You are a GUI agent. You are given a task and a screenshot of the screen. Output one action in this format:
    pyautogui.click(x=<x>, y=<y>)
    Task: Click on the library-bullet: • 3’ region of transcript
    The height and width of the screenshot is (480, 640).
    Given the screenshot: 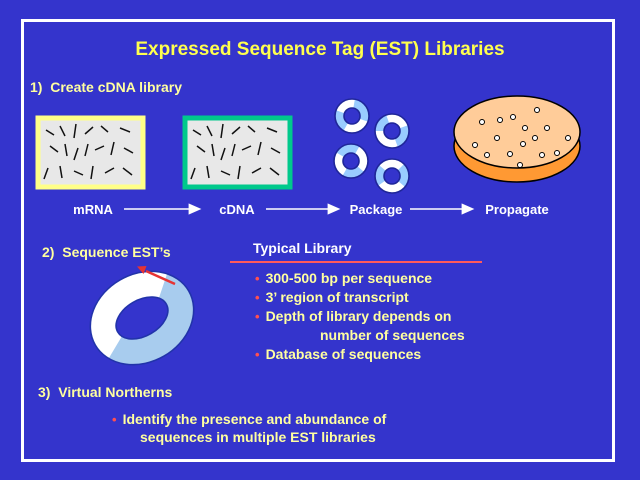 What is the action you would take?
    pyautogui.click(x=332, y=297)
    